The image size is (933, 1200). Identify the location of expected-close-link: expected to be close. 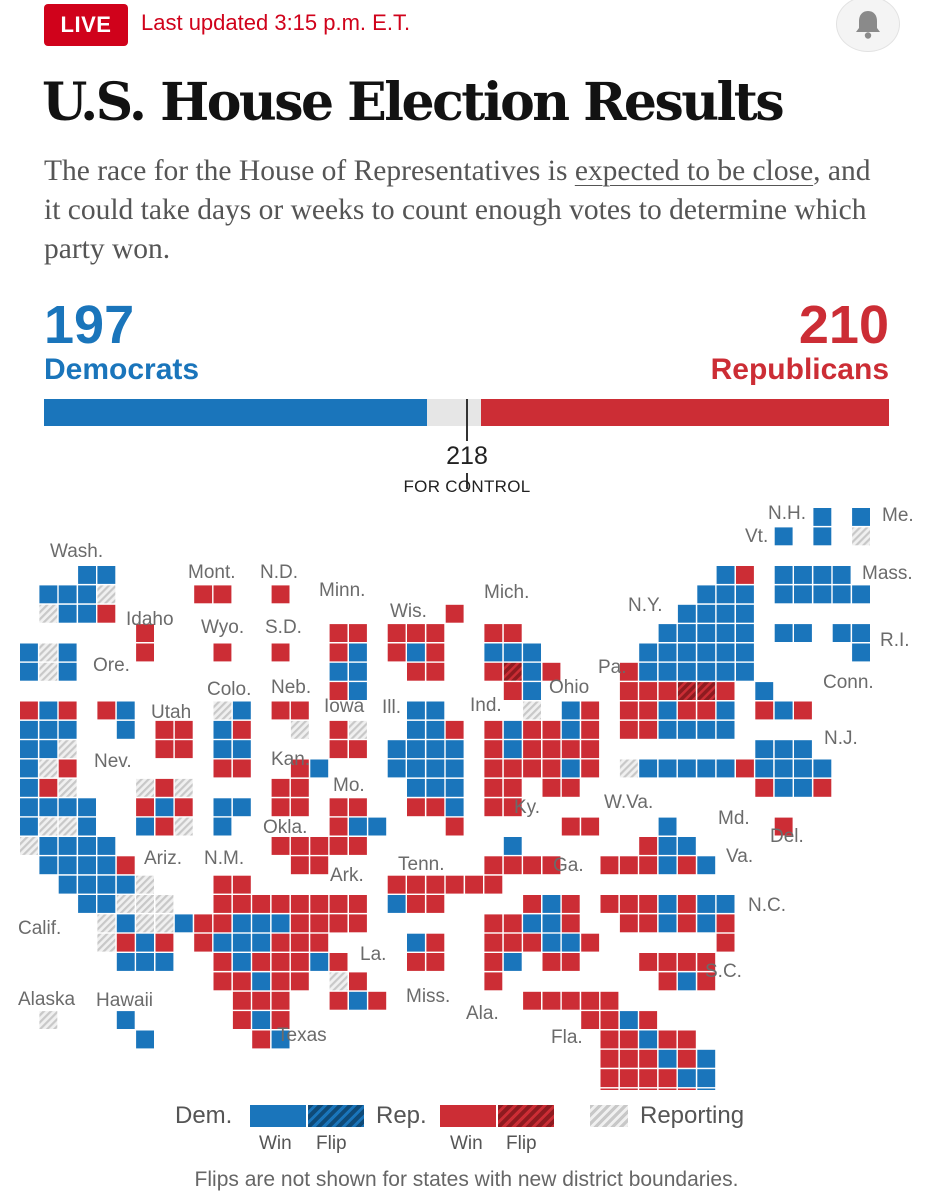
(694, 171).